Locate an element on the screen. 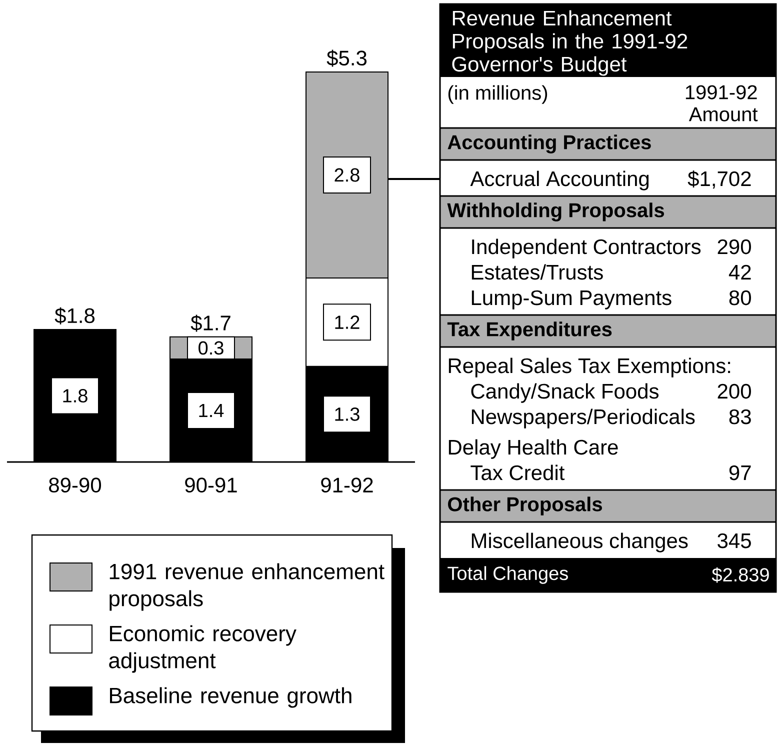 Image resolution: width=778 pixels, height=744 pixels. text: Withholding Proposals is located at coordinates (555, 212).